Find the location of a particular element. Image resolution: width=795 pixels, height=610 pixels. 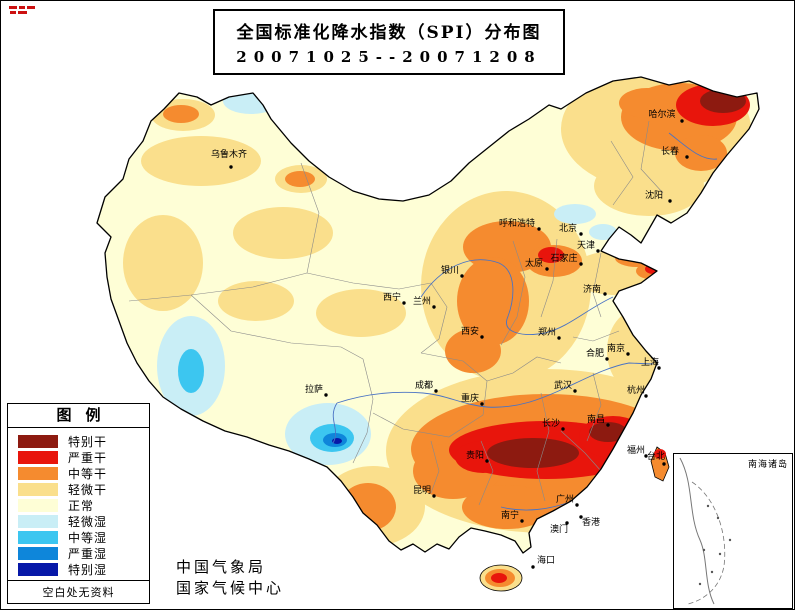

legend-label: 轻微湿 is located at coordinates (88, 521).